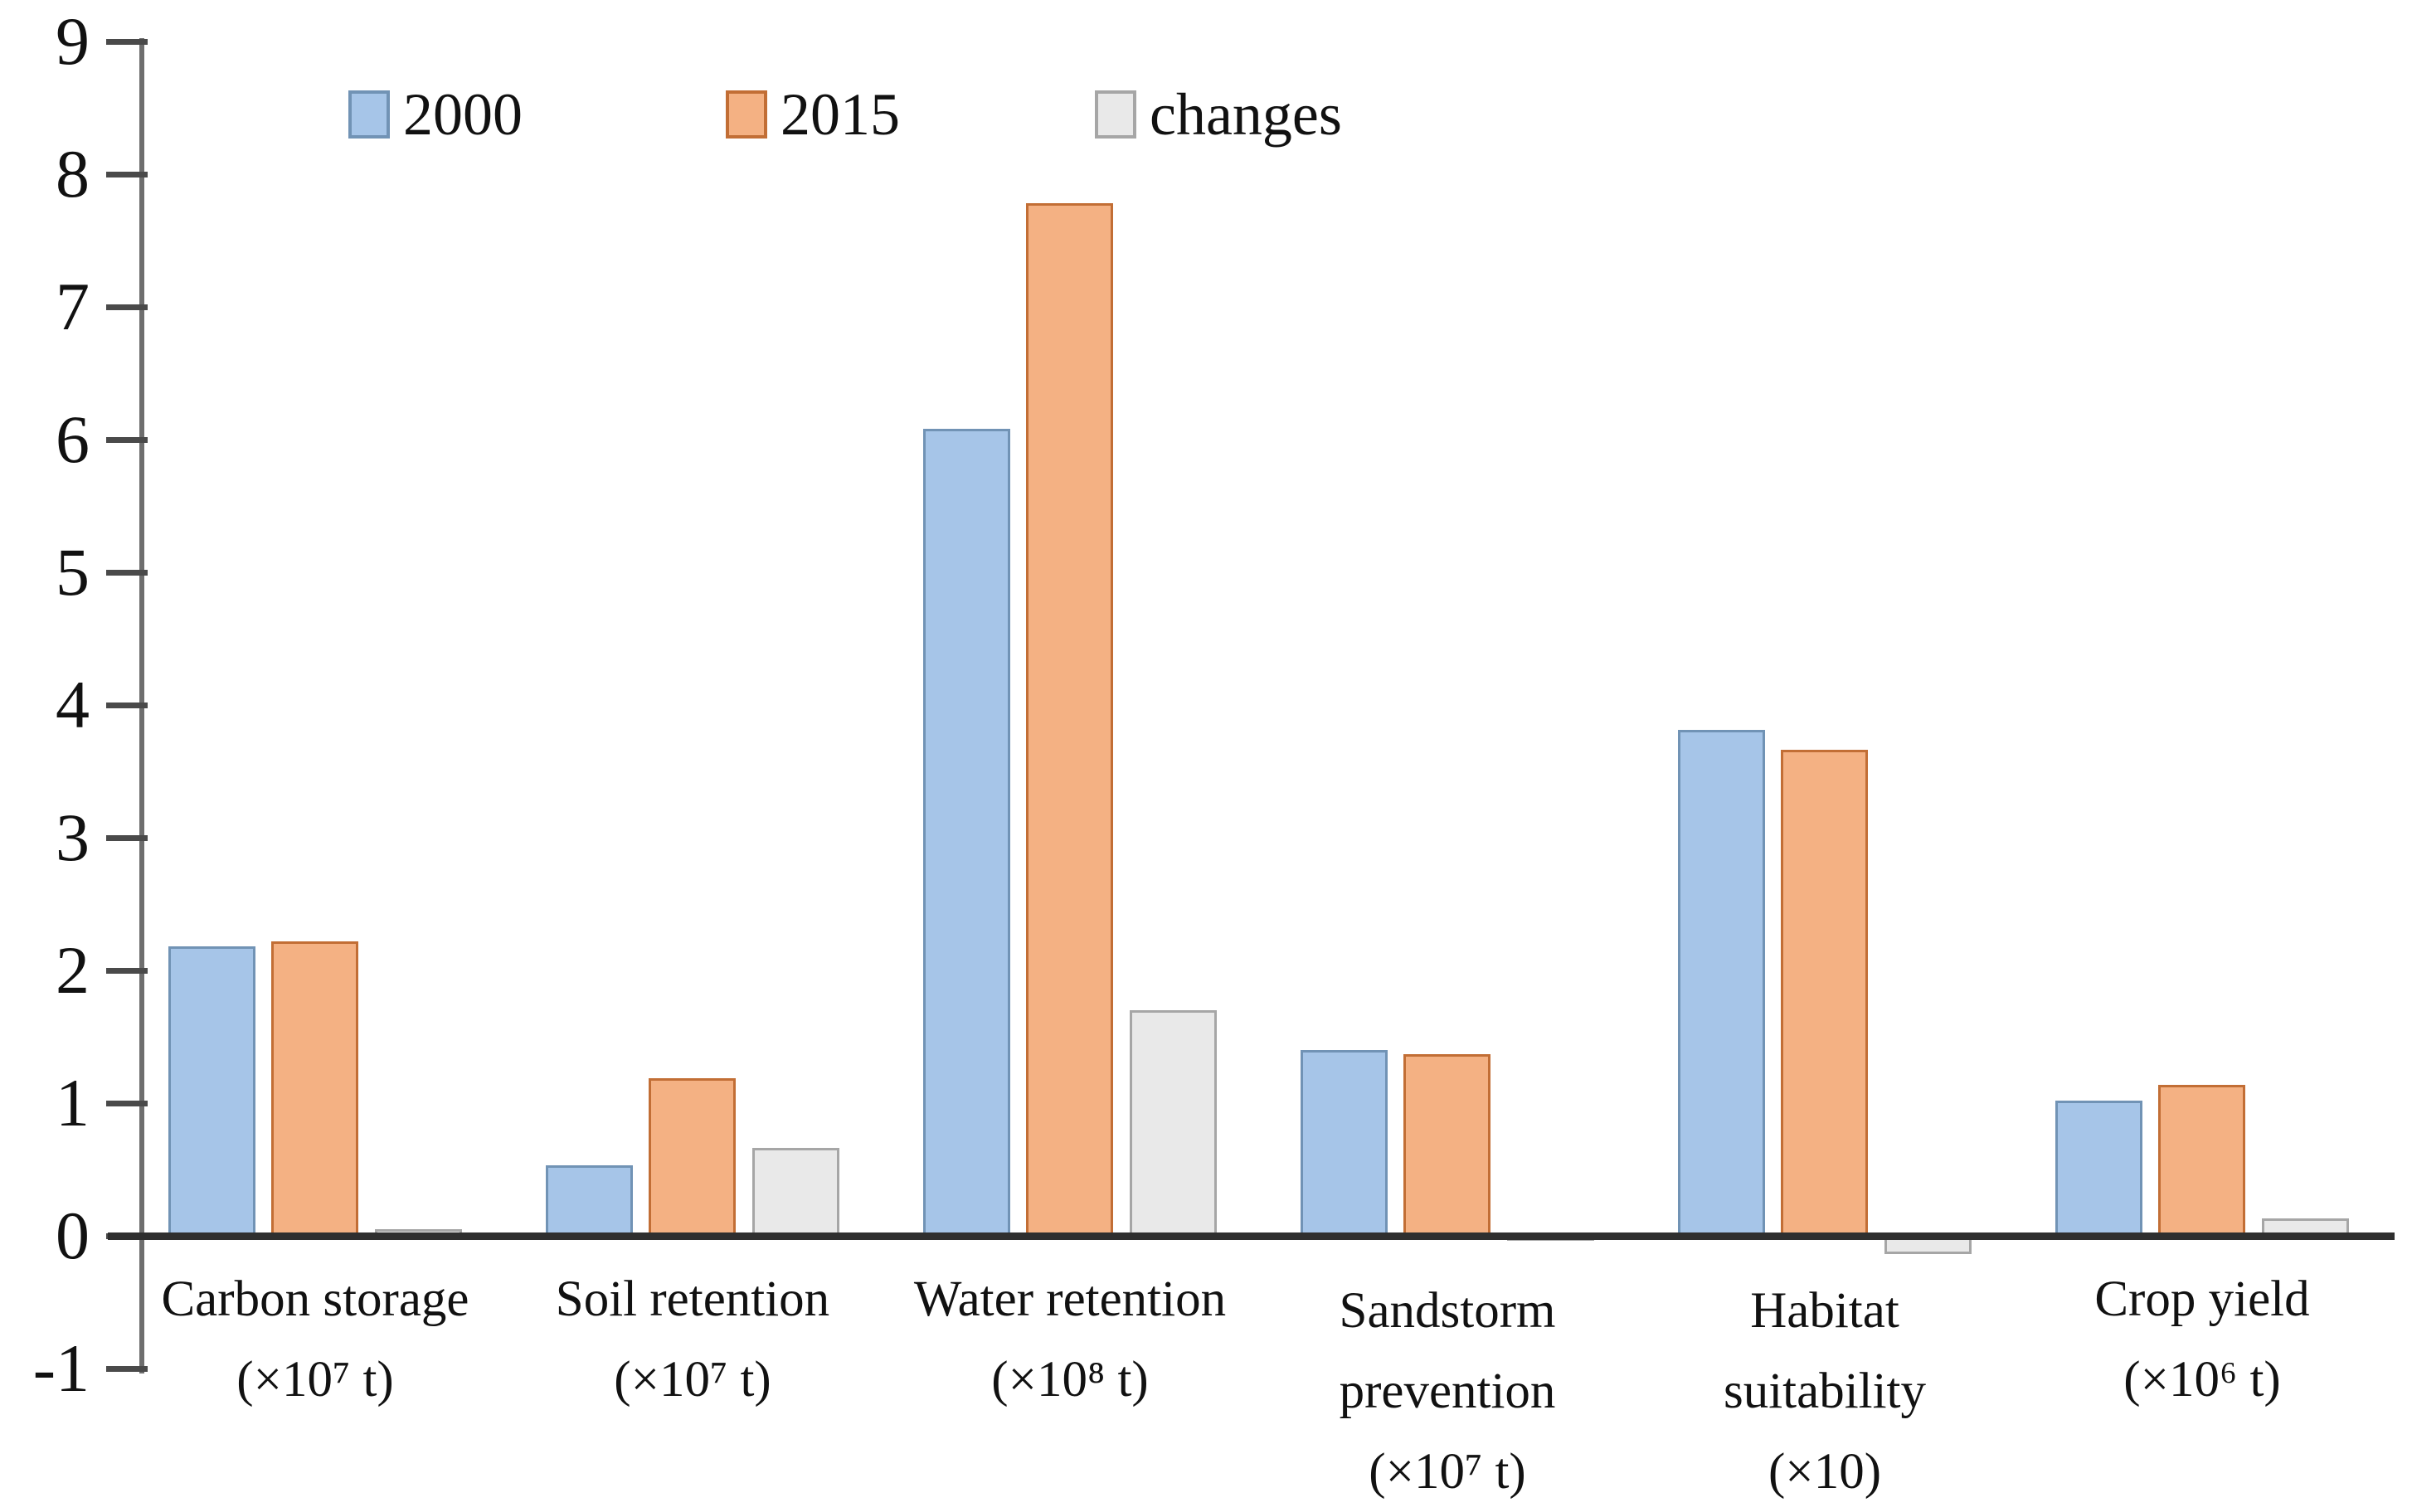 This screenshot has height=1512, width=2412. Describe the element at coordinates (73, 41) in the screenshot. I see `y-tick-label-9: 9` at that location.